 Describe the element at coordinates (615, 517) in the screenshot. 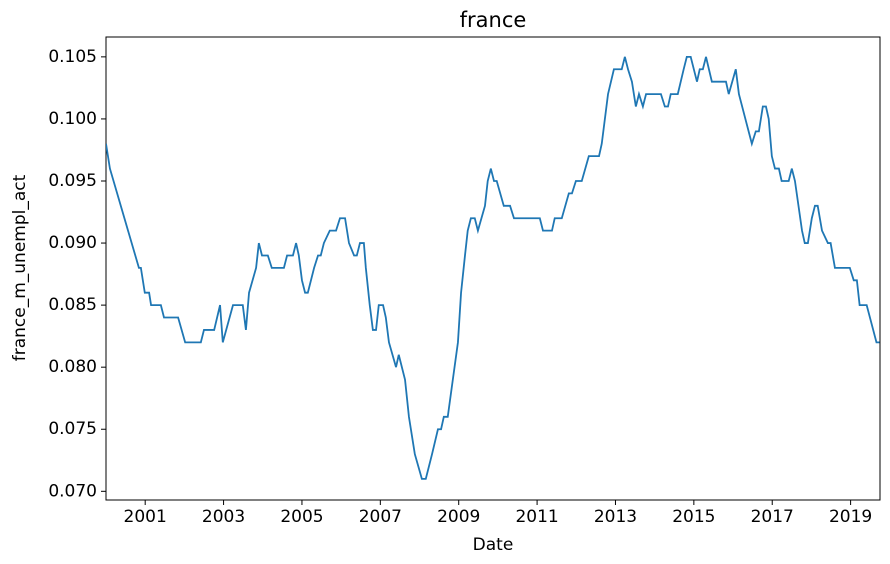

I see `x-tick-label: 2013` at that location.